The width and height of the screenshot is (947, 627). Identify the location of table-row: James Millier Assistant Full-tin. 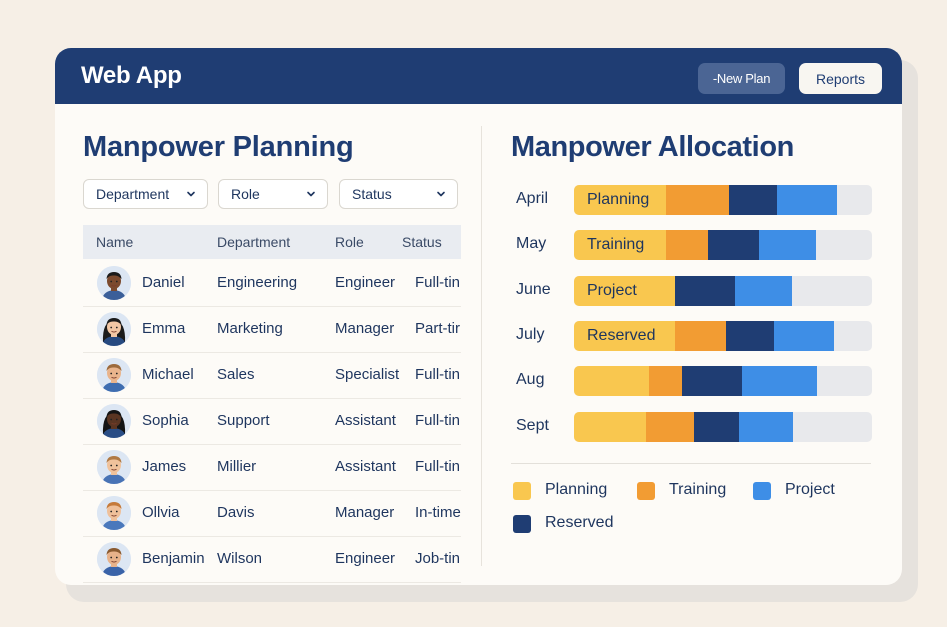
(272, 468).